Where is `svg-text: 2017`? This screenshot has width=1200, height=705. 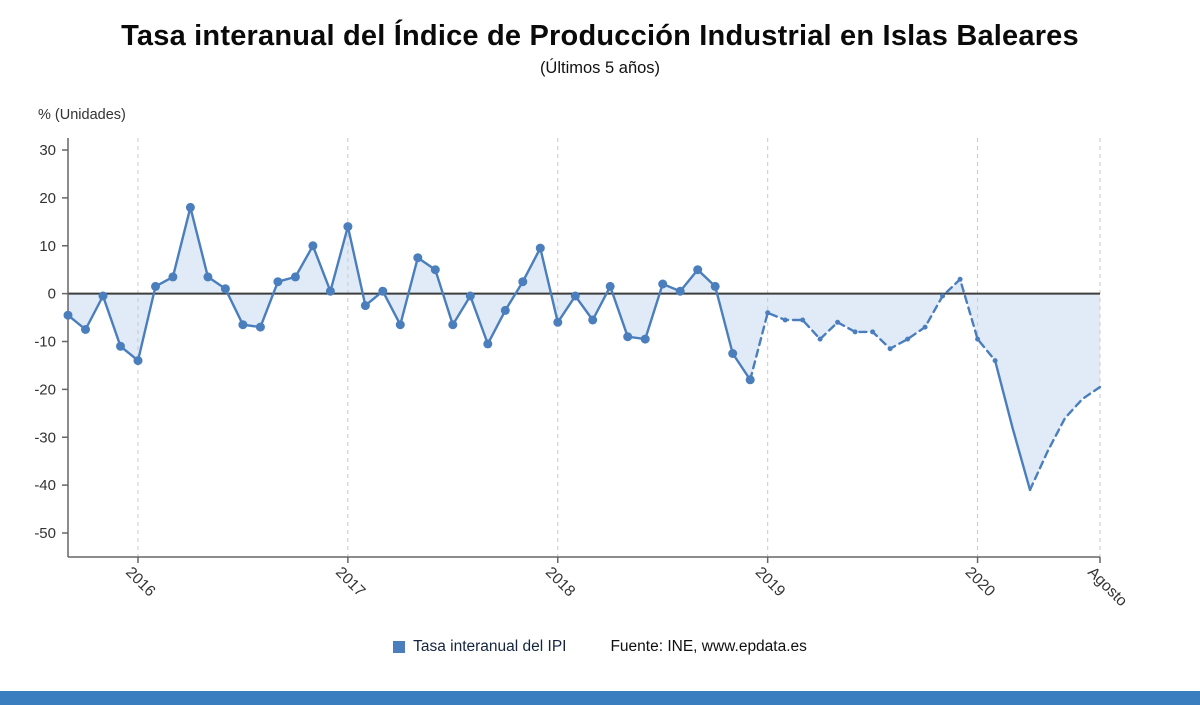
svg-text: 2017 is located at coordinates (350, 582).